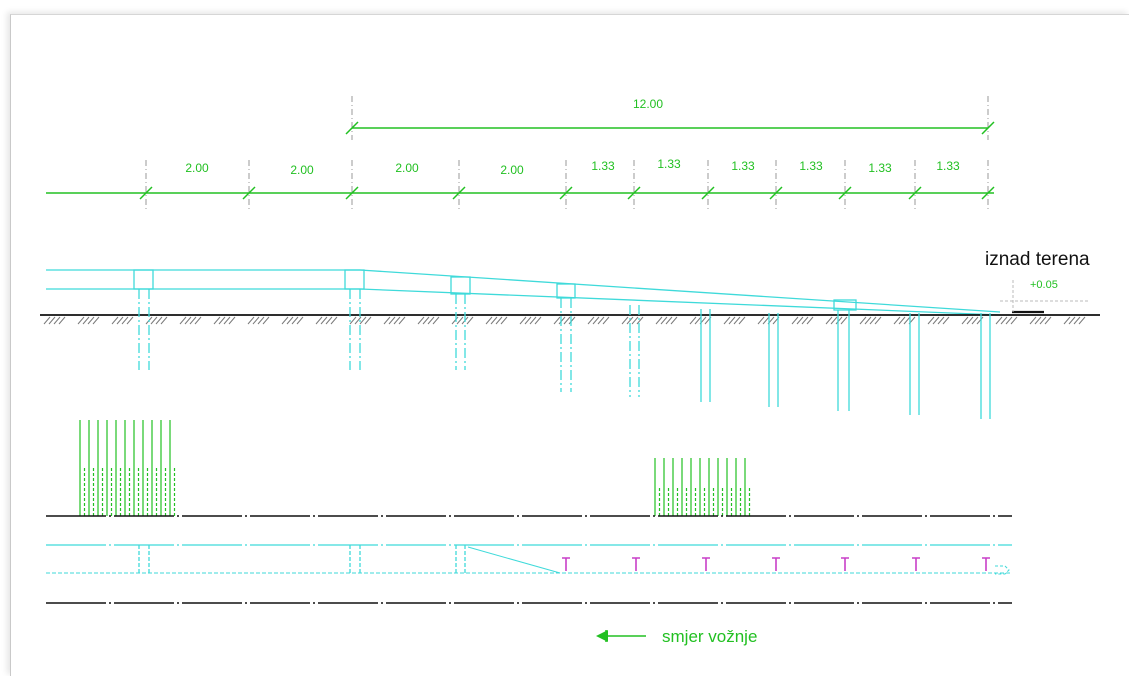 The image size is (1129, 676). I want to click on posts-elevation, so click(564, 354).